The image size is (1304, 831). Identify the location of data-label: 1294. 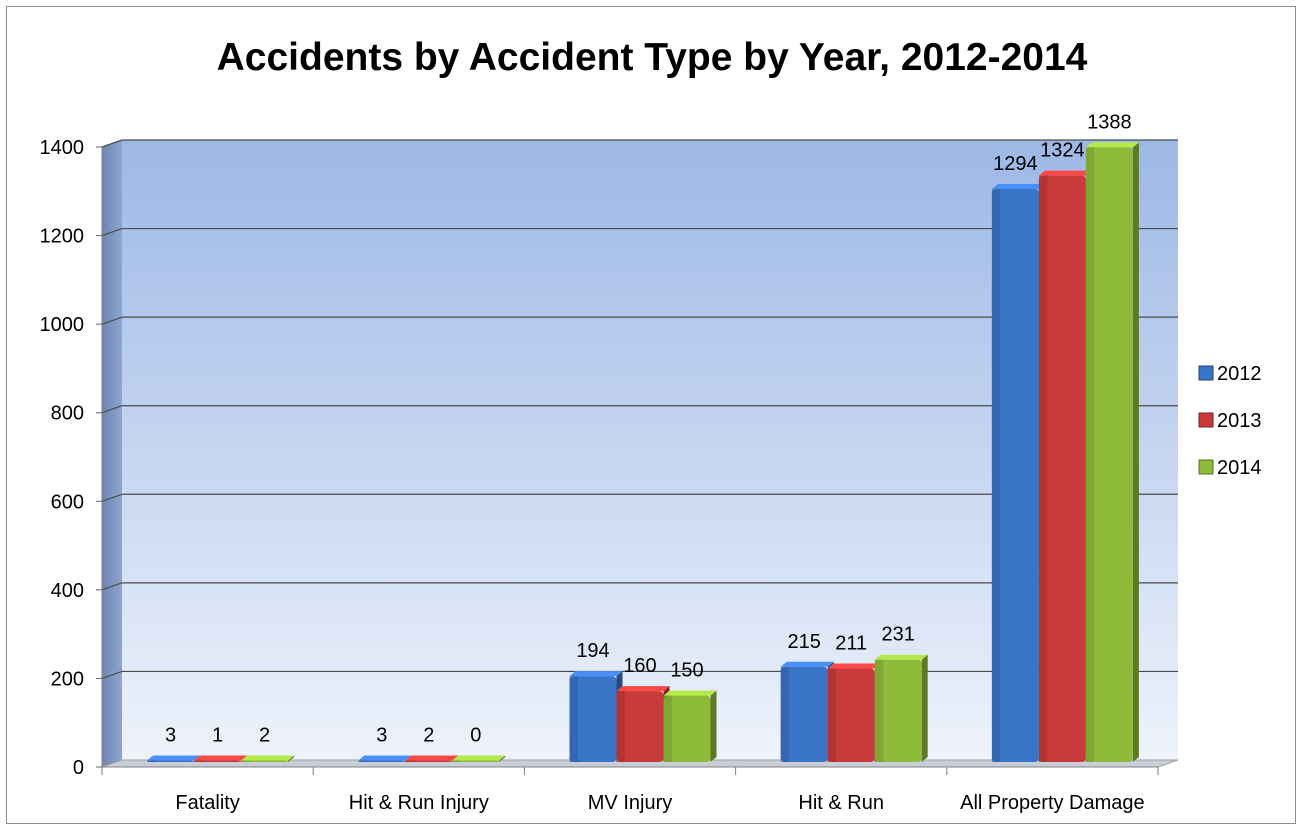
(1015, 164).